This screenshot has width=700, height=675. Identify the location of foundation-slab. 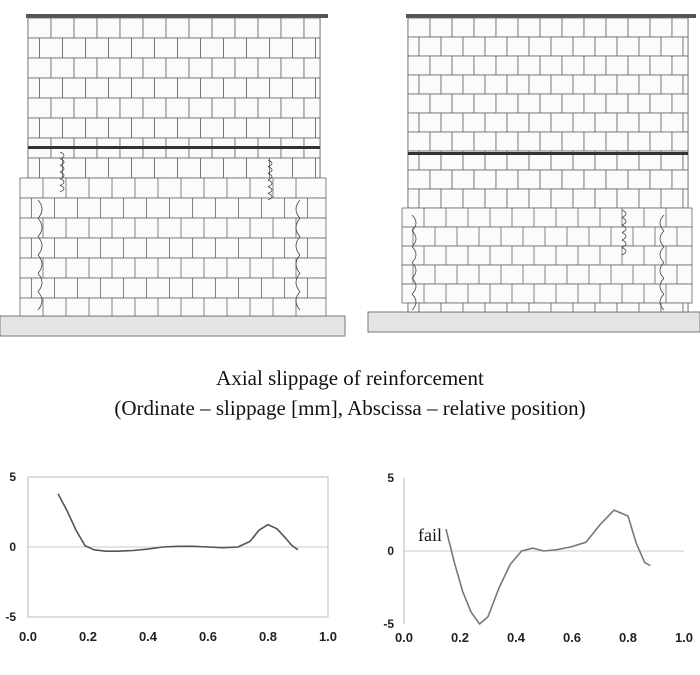
(173, 326).